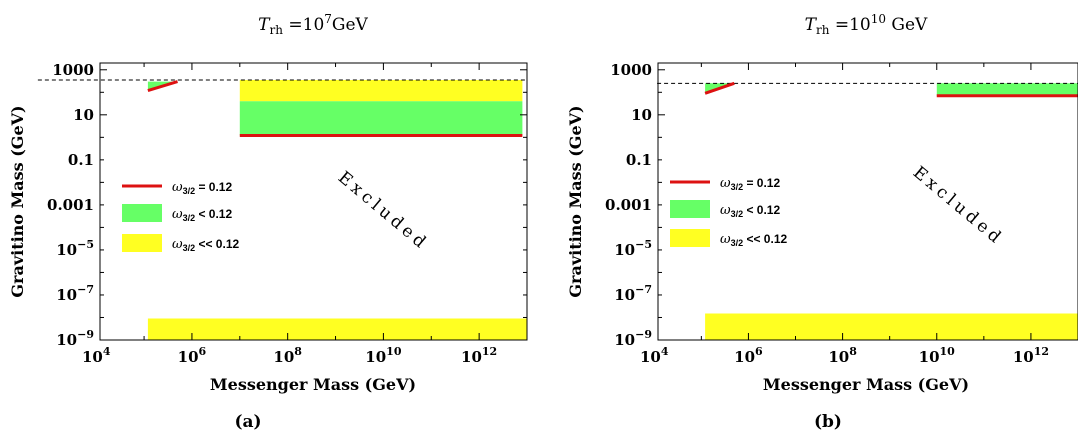  What do you see at coordinates (828, 422) in the screenshot?
I see `panel-caption: (b)` at bounding box center [828, 422].